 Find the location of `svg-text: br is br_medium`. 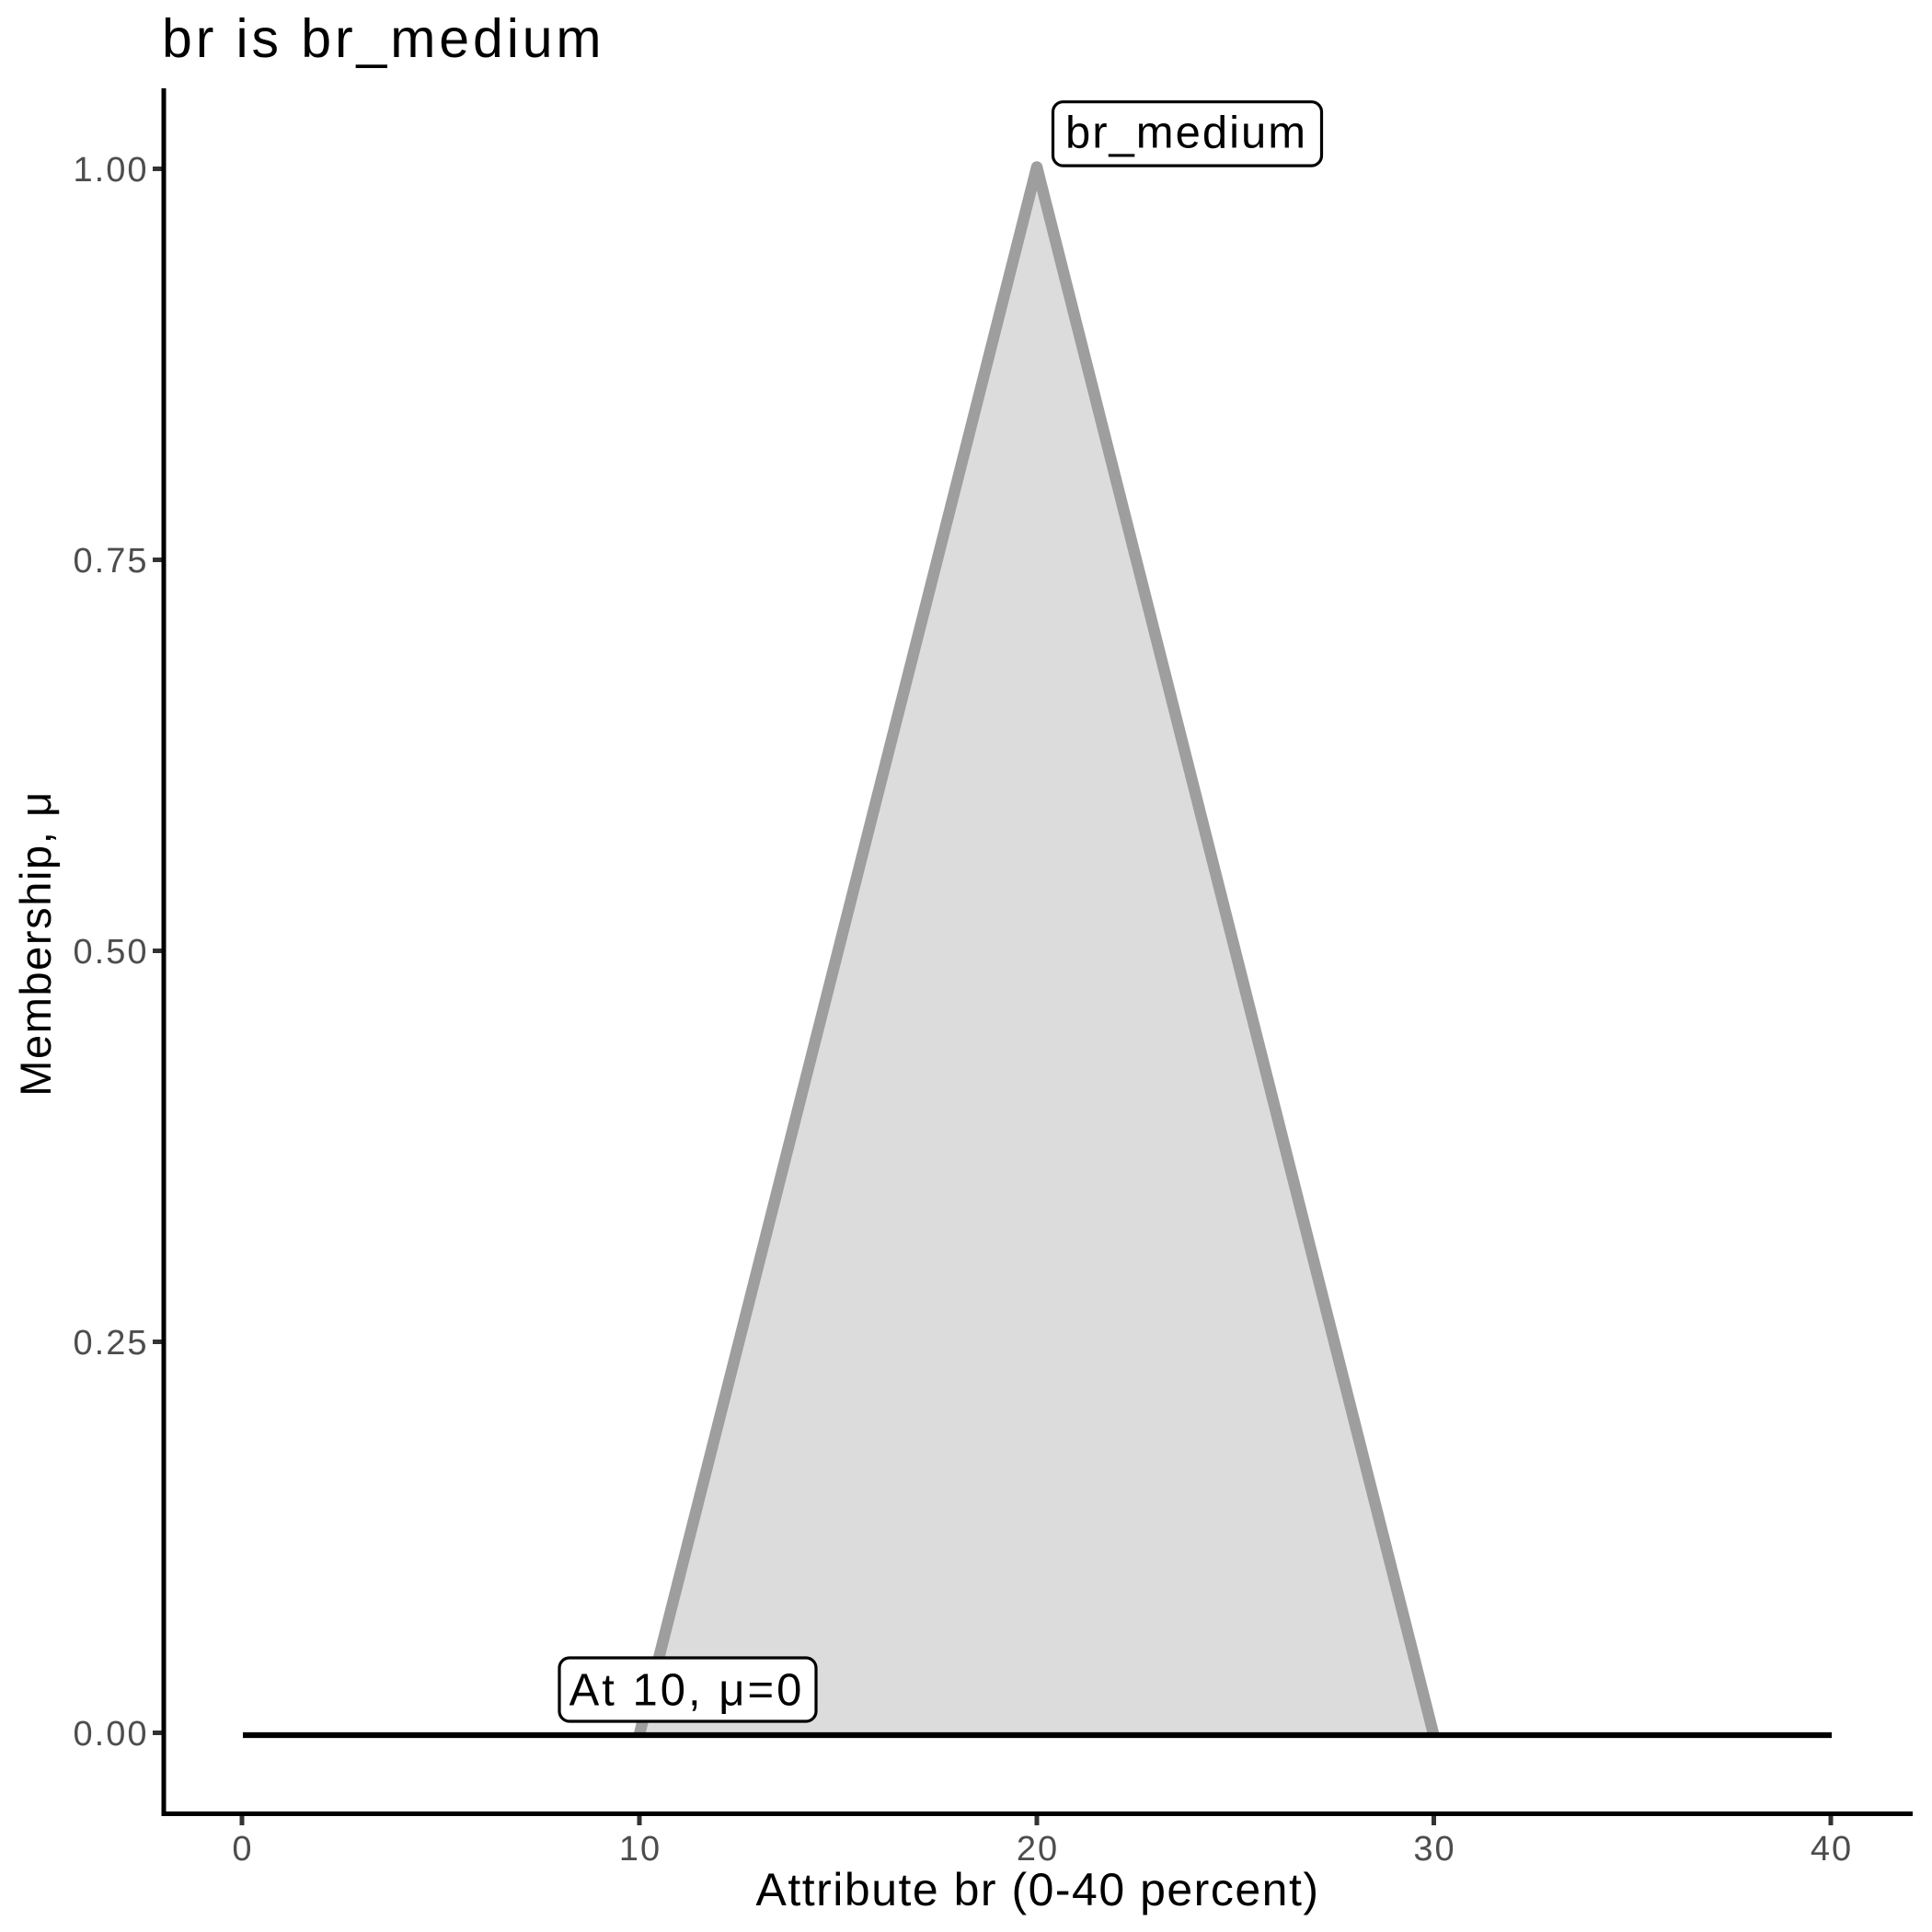

svg-text: br is br_medium is located at coordinates (383, 38).